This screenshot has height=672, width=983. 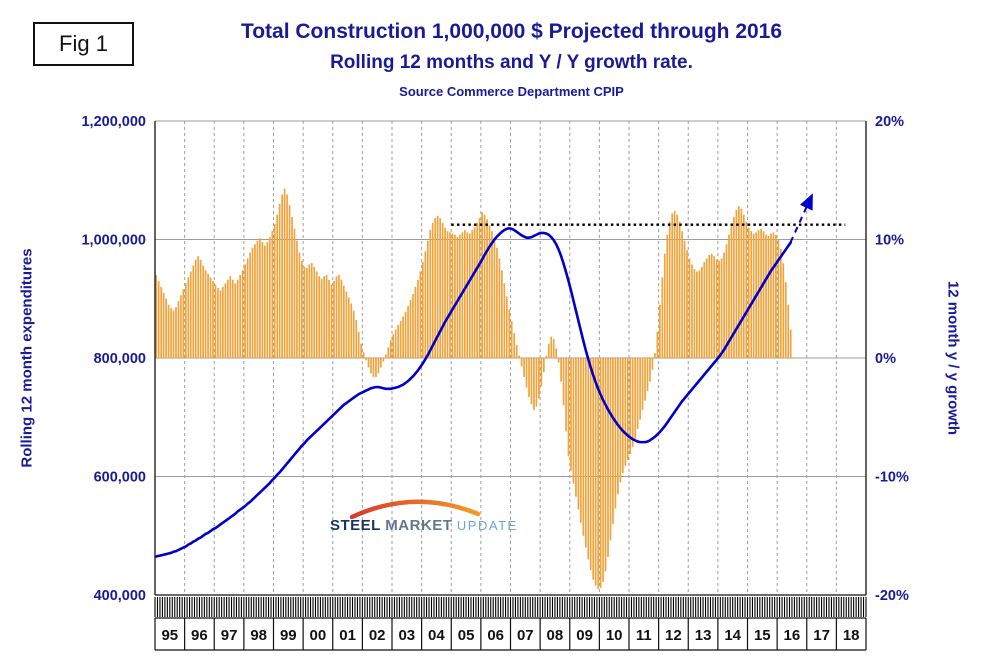 What do you see at coordinates (821, 635) in the screenshot?
I see `x-axis-year-label: 17` at bounding box center [821, 635].